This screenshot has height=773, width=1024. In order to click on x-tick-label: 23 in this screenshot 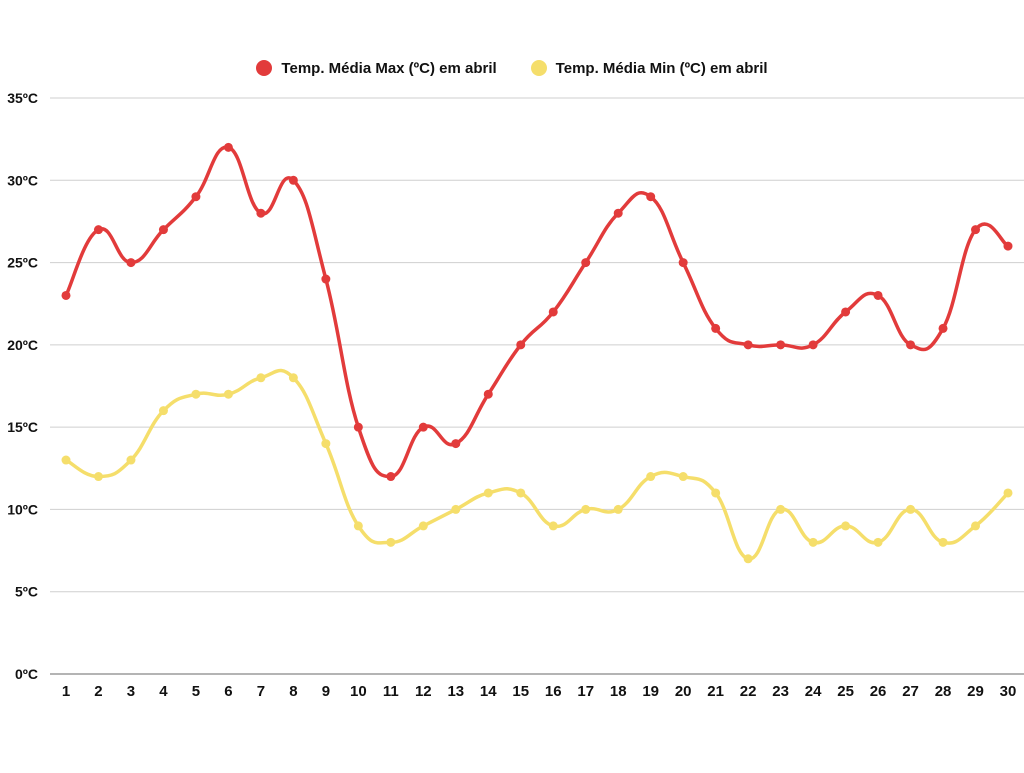, I will do `click(780, 691)`.